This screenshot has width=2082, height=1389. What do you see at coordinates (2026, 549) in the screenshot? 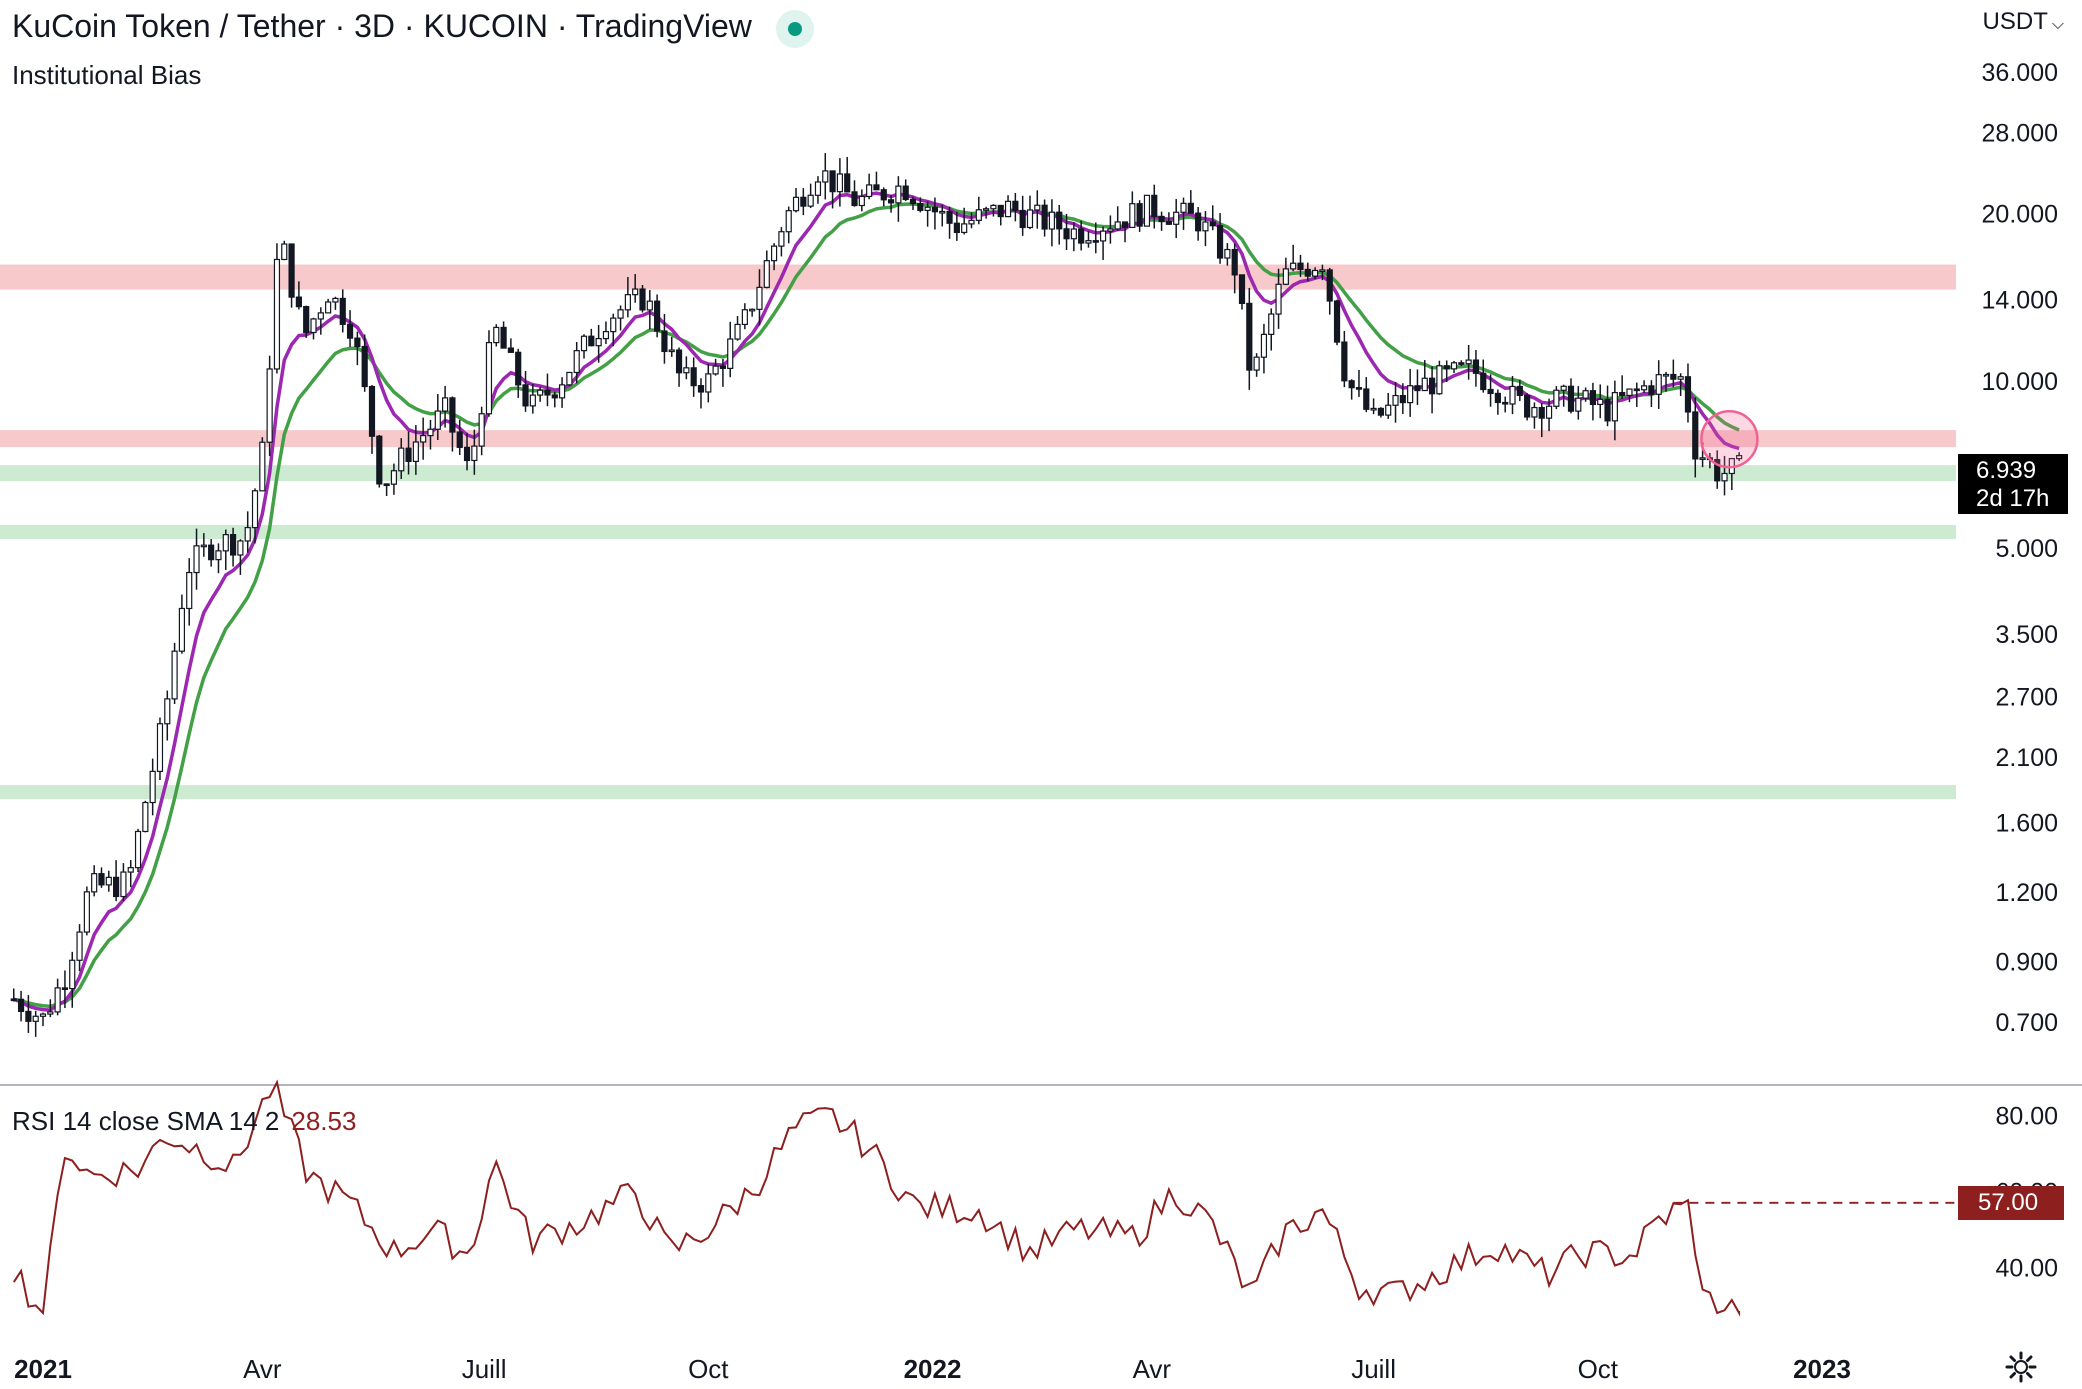
I see `y-tick-label: 5.000` at bounding box center [2026, 549].